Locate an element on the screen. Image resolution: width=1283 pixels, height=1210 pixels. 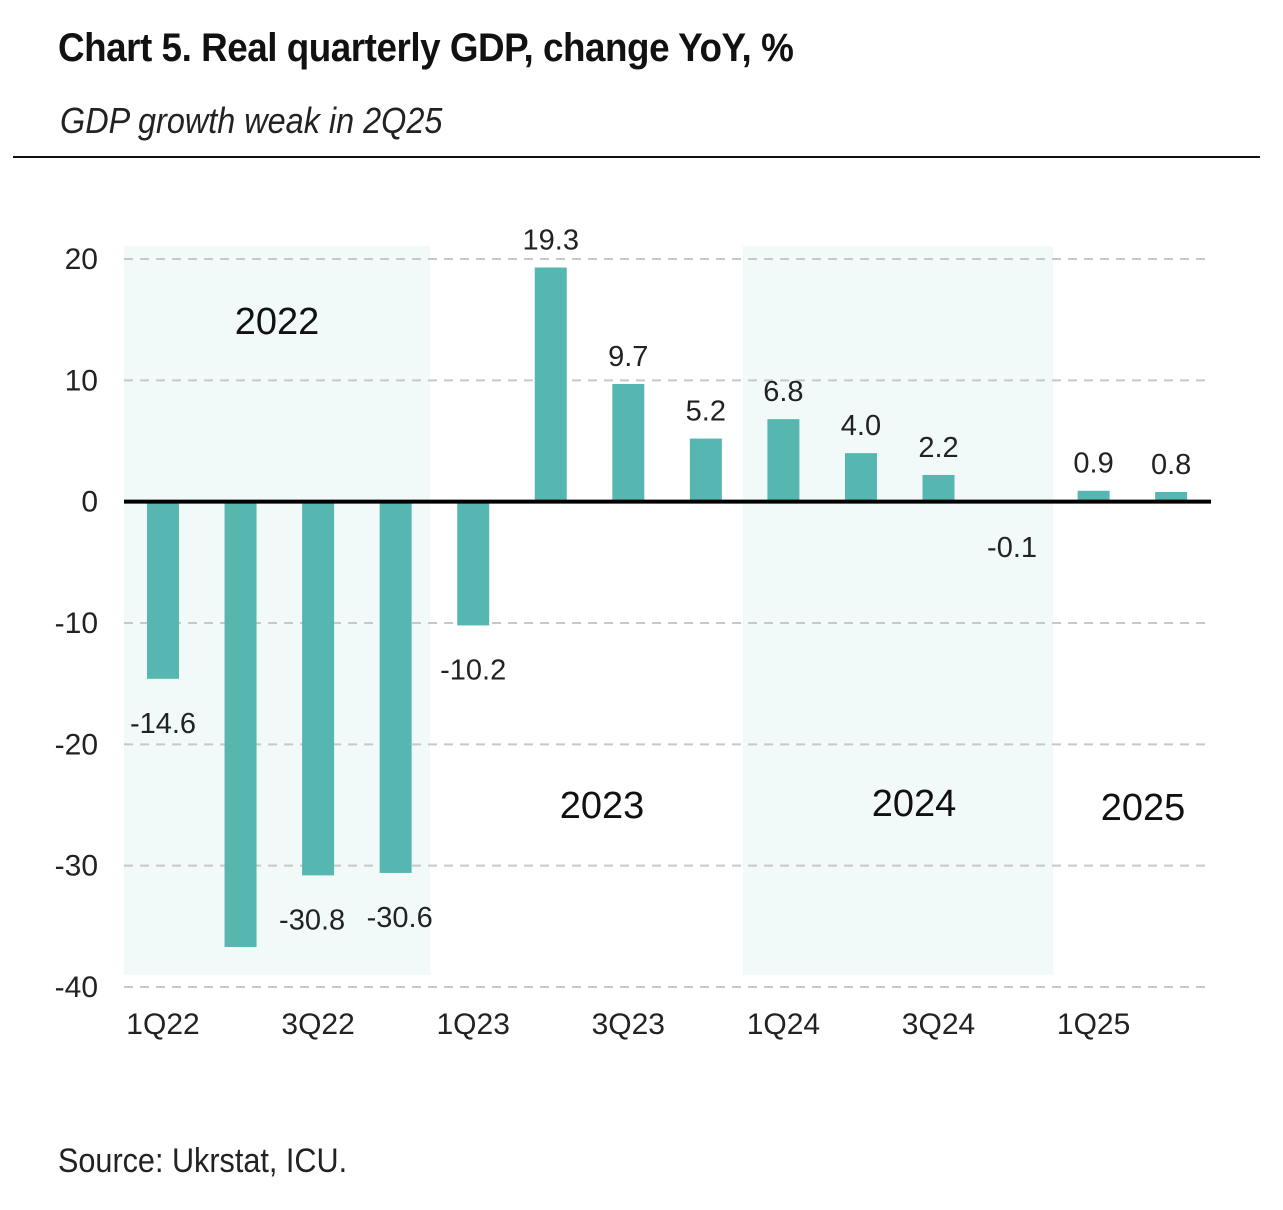
data-label-2Q23: 19.3 is located at coordinates (551, 240).